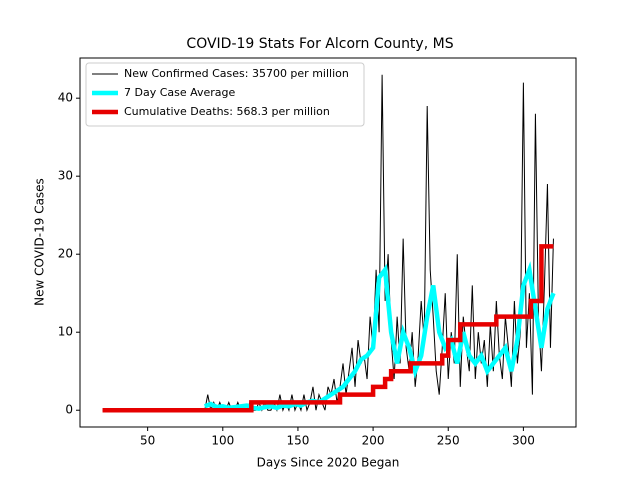 Image resolution: width=640 pixels, height=480 pixels. I want to click on legend-box, so click(225, 94).